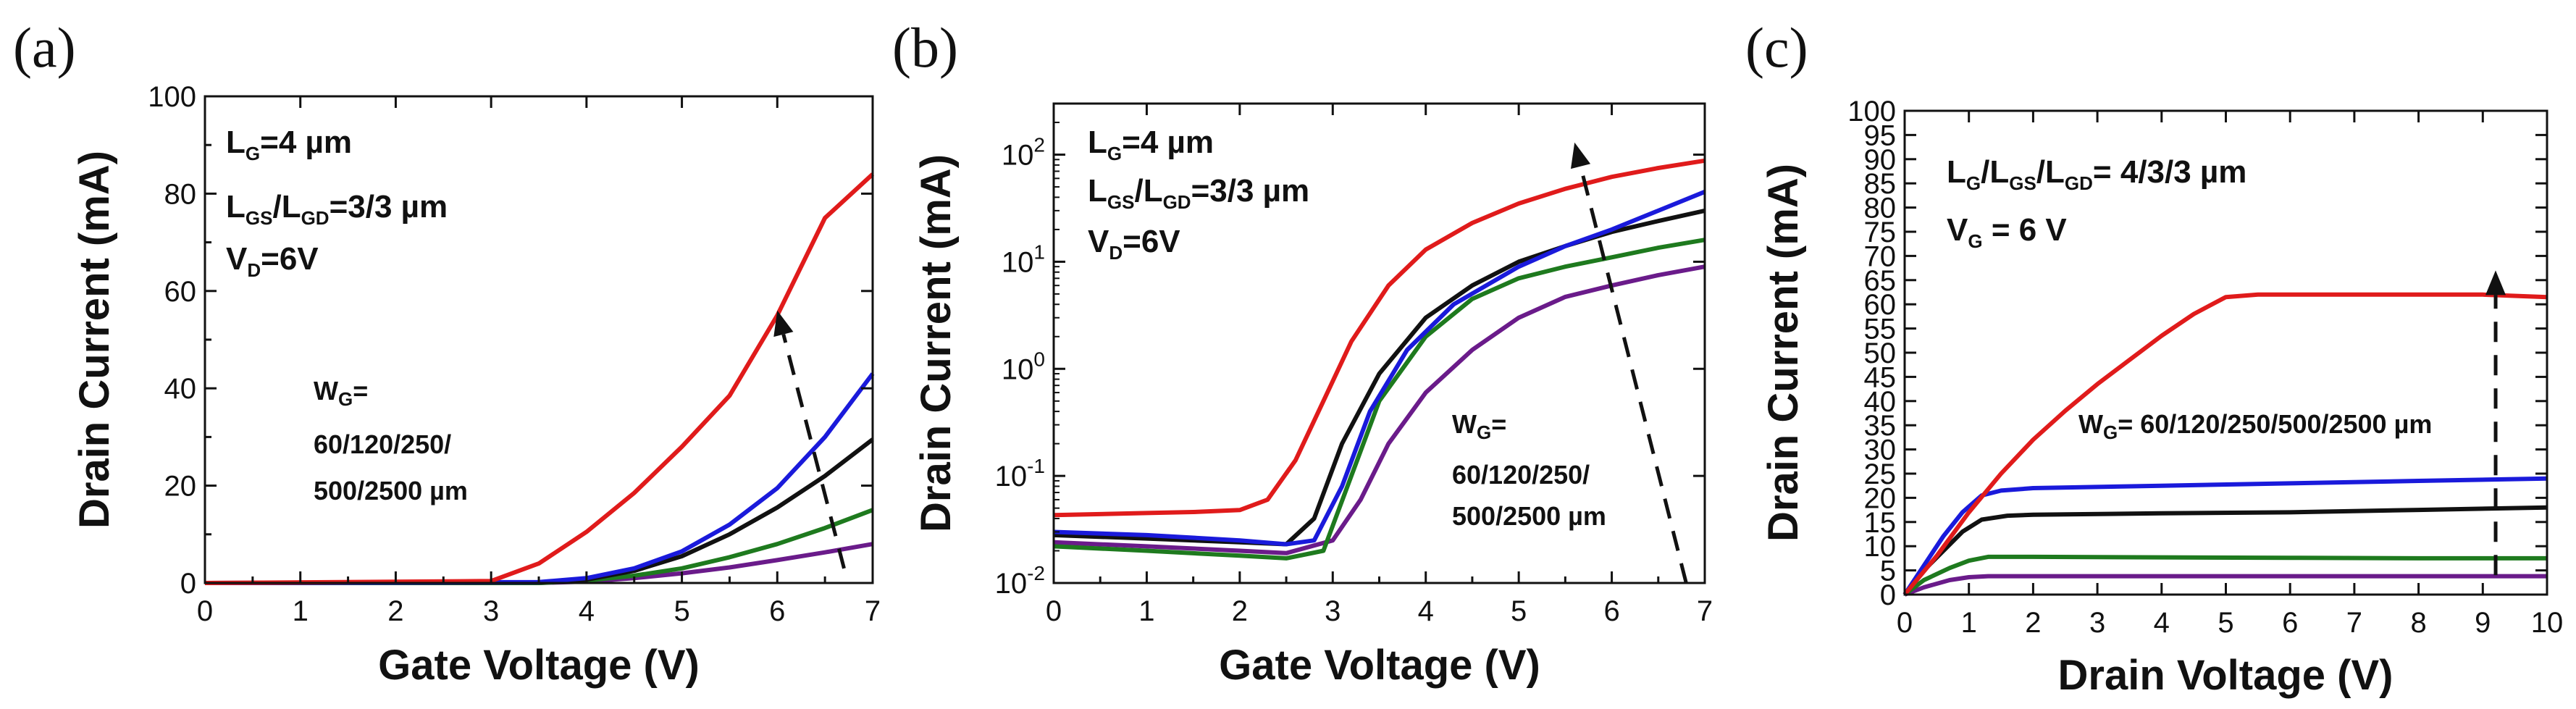 The width and height of the screenshot is (2576, 709). What do you see at coordinates (1880, 402) in the screenshot?
I see `panel-c-y-tick-label: 40` at bounding box center [1880, 402].